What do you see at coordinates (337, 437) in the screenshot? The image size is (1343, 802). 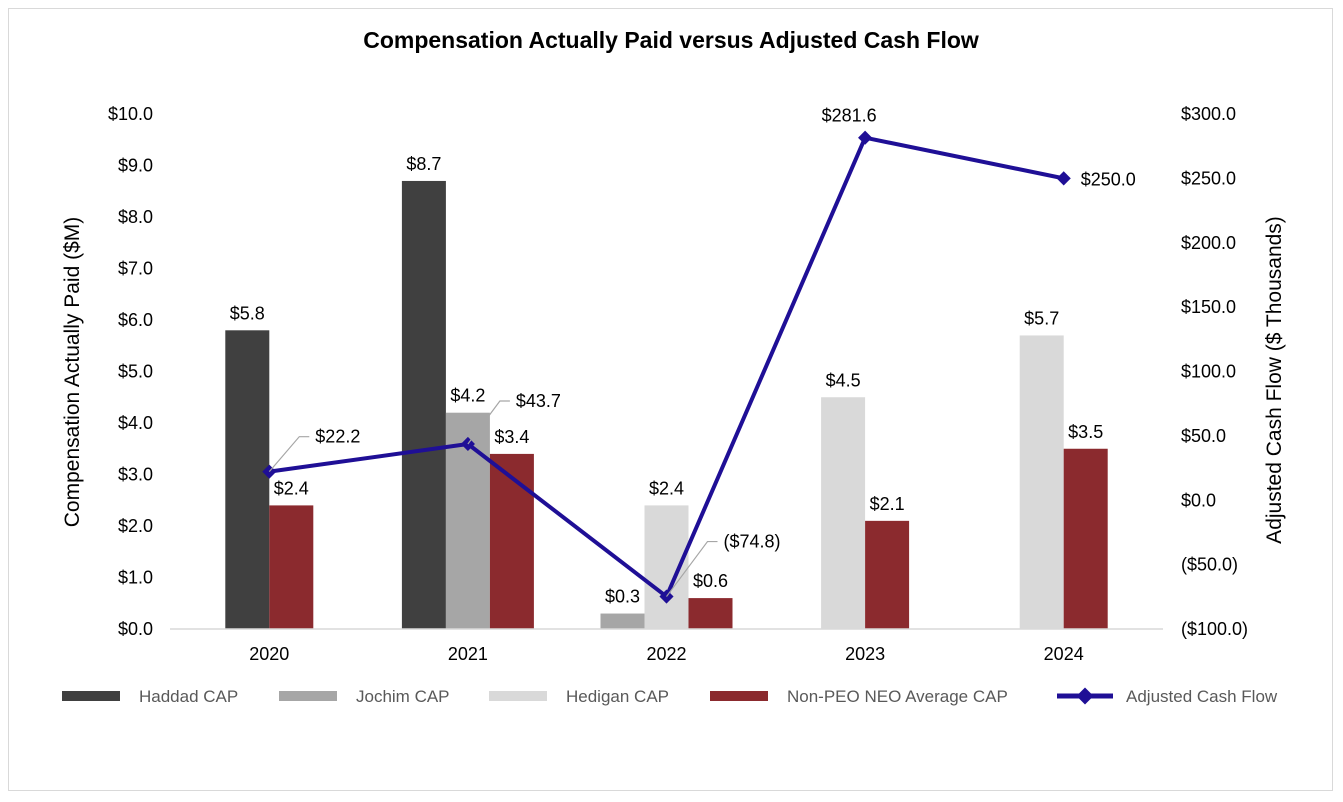 I see `line-data-label: $22.2` at bounding box center [337, 437].